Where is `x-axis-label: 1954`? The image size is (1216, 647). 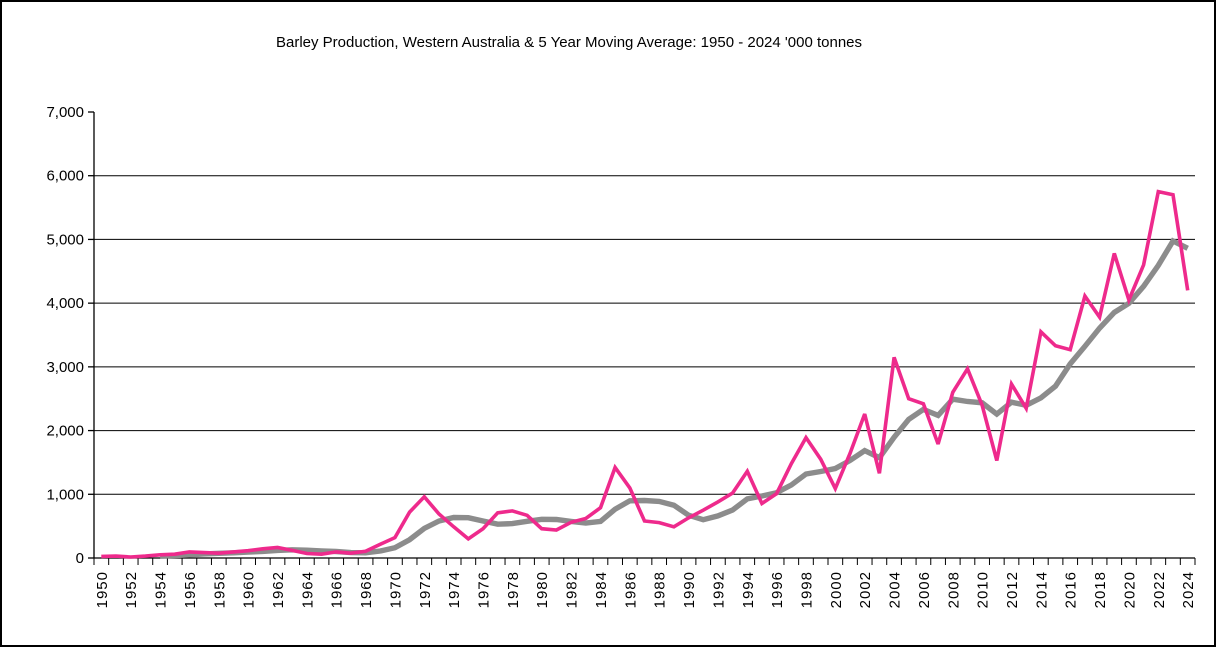
x-axis-label: 1954 is located at coordinates (161, 589).